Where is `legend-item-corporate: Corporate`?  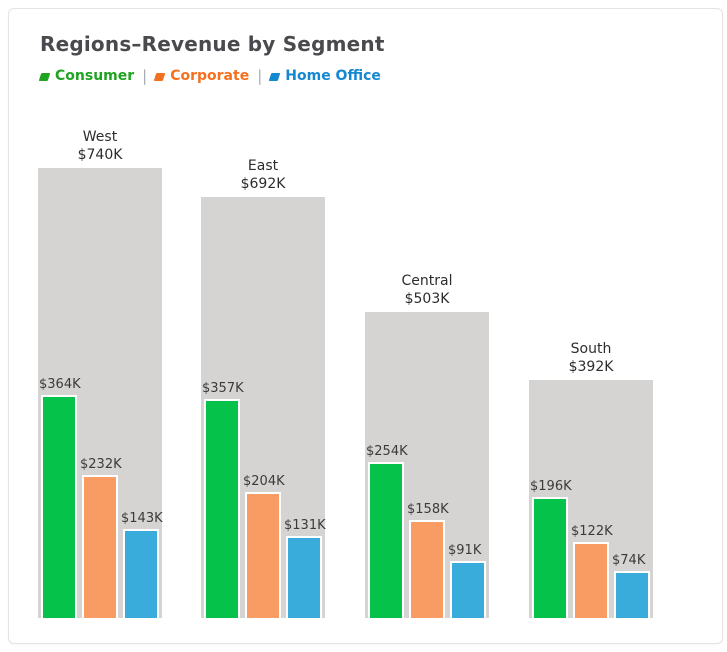 legend-item-corporate: Corporate is located at coordinates (201, 76).